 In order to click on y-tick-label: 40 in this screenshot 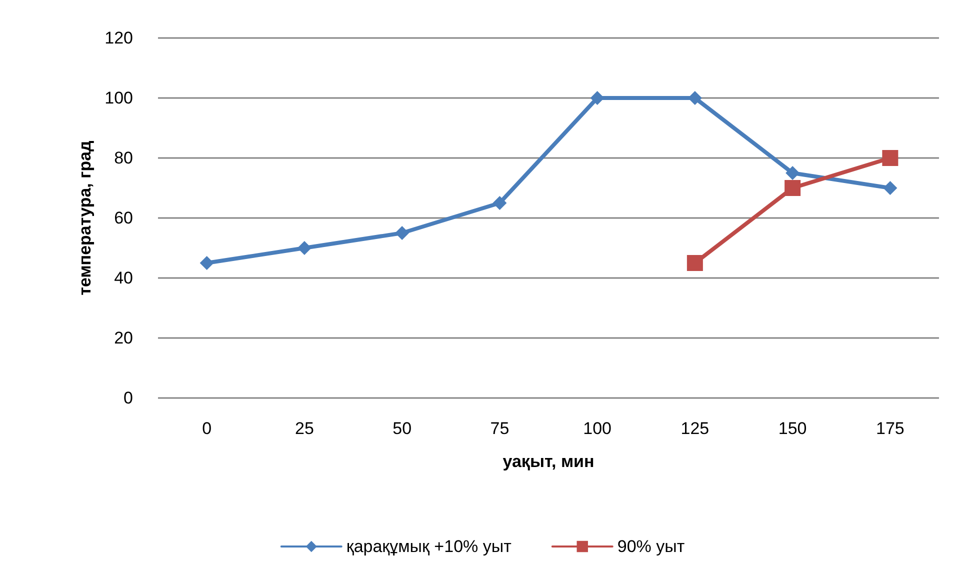, I will do `click(123, 278)`.